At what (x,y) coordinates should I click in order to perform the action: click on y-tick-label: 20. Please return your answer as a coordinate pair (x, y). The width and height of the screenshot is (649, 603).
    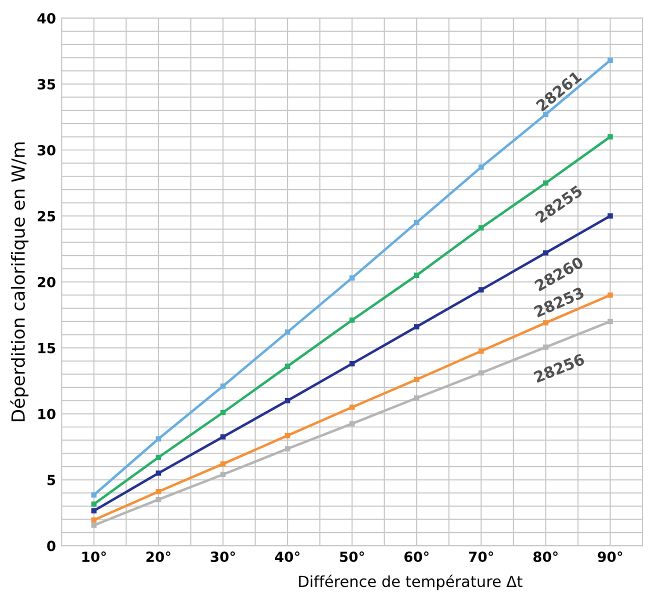
    Looking at the image, I should click on (47, 282).